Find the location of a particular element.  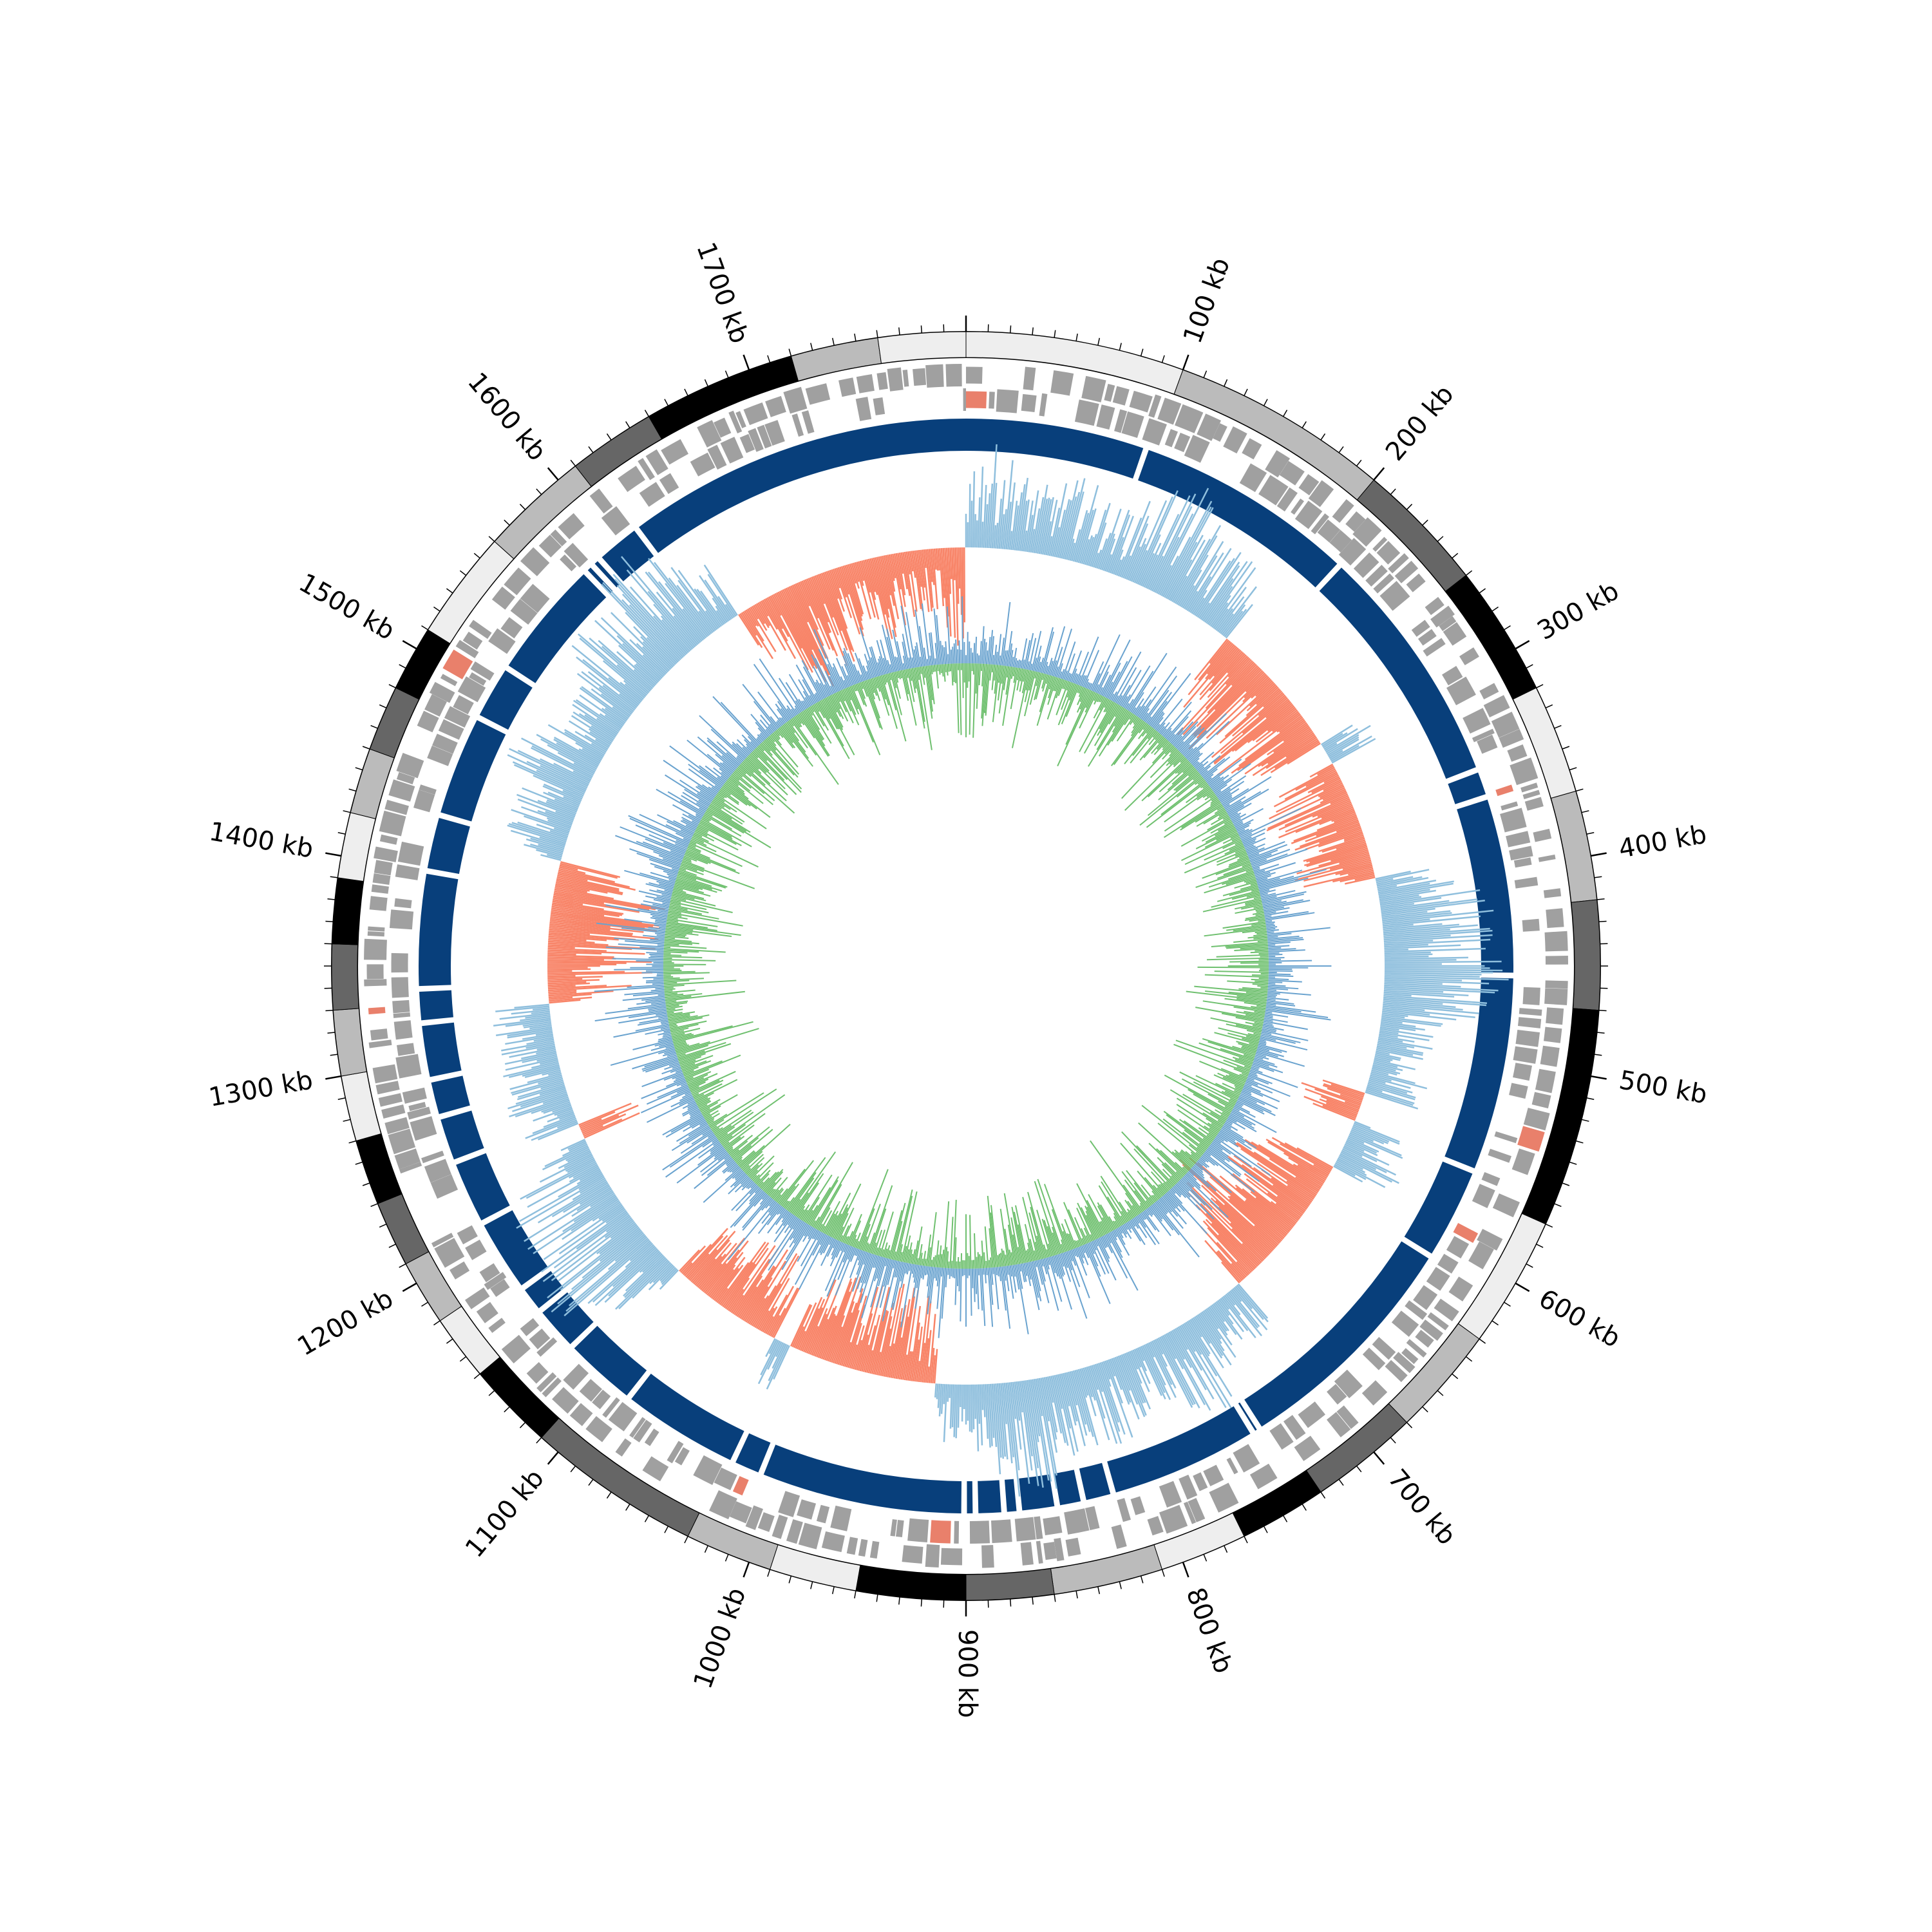

gene-reverse is located at coordinates (900, 1529).